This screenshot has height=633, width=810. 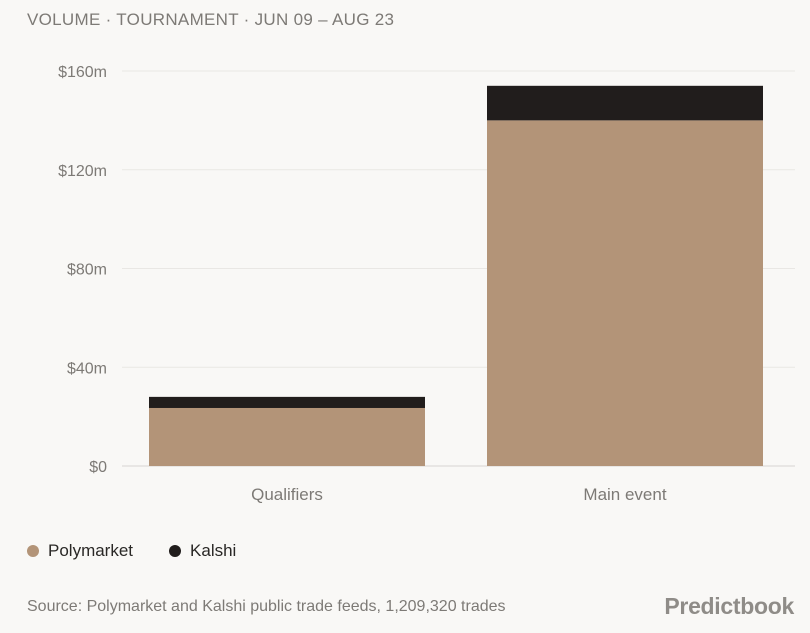 What do you see at coordinates (87, 270) in the screenshot?
I see `y-tick-label: $80m` at bounding box center [87, 270].